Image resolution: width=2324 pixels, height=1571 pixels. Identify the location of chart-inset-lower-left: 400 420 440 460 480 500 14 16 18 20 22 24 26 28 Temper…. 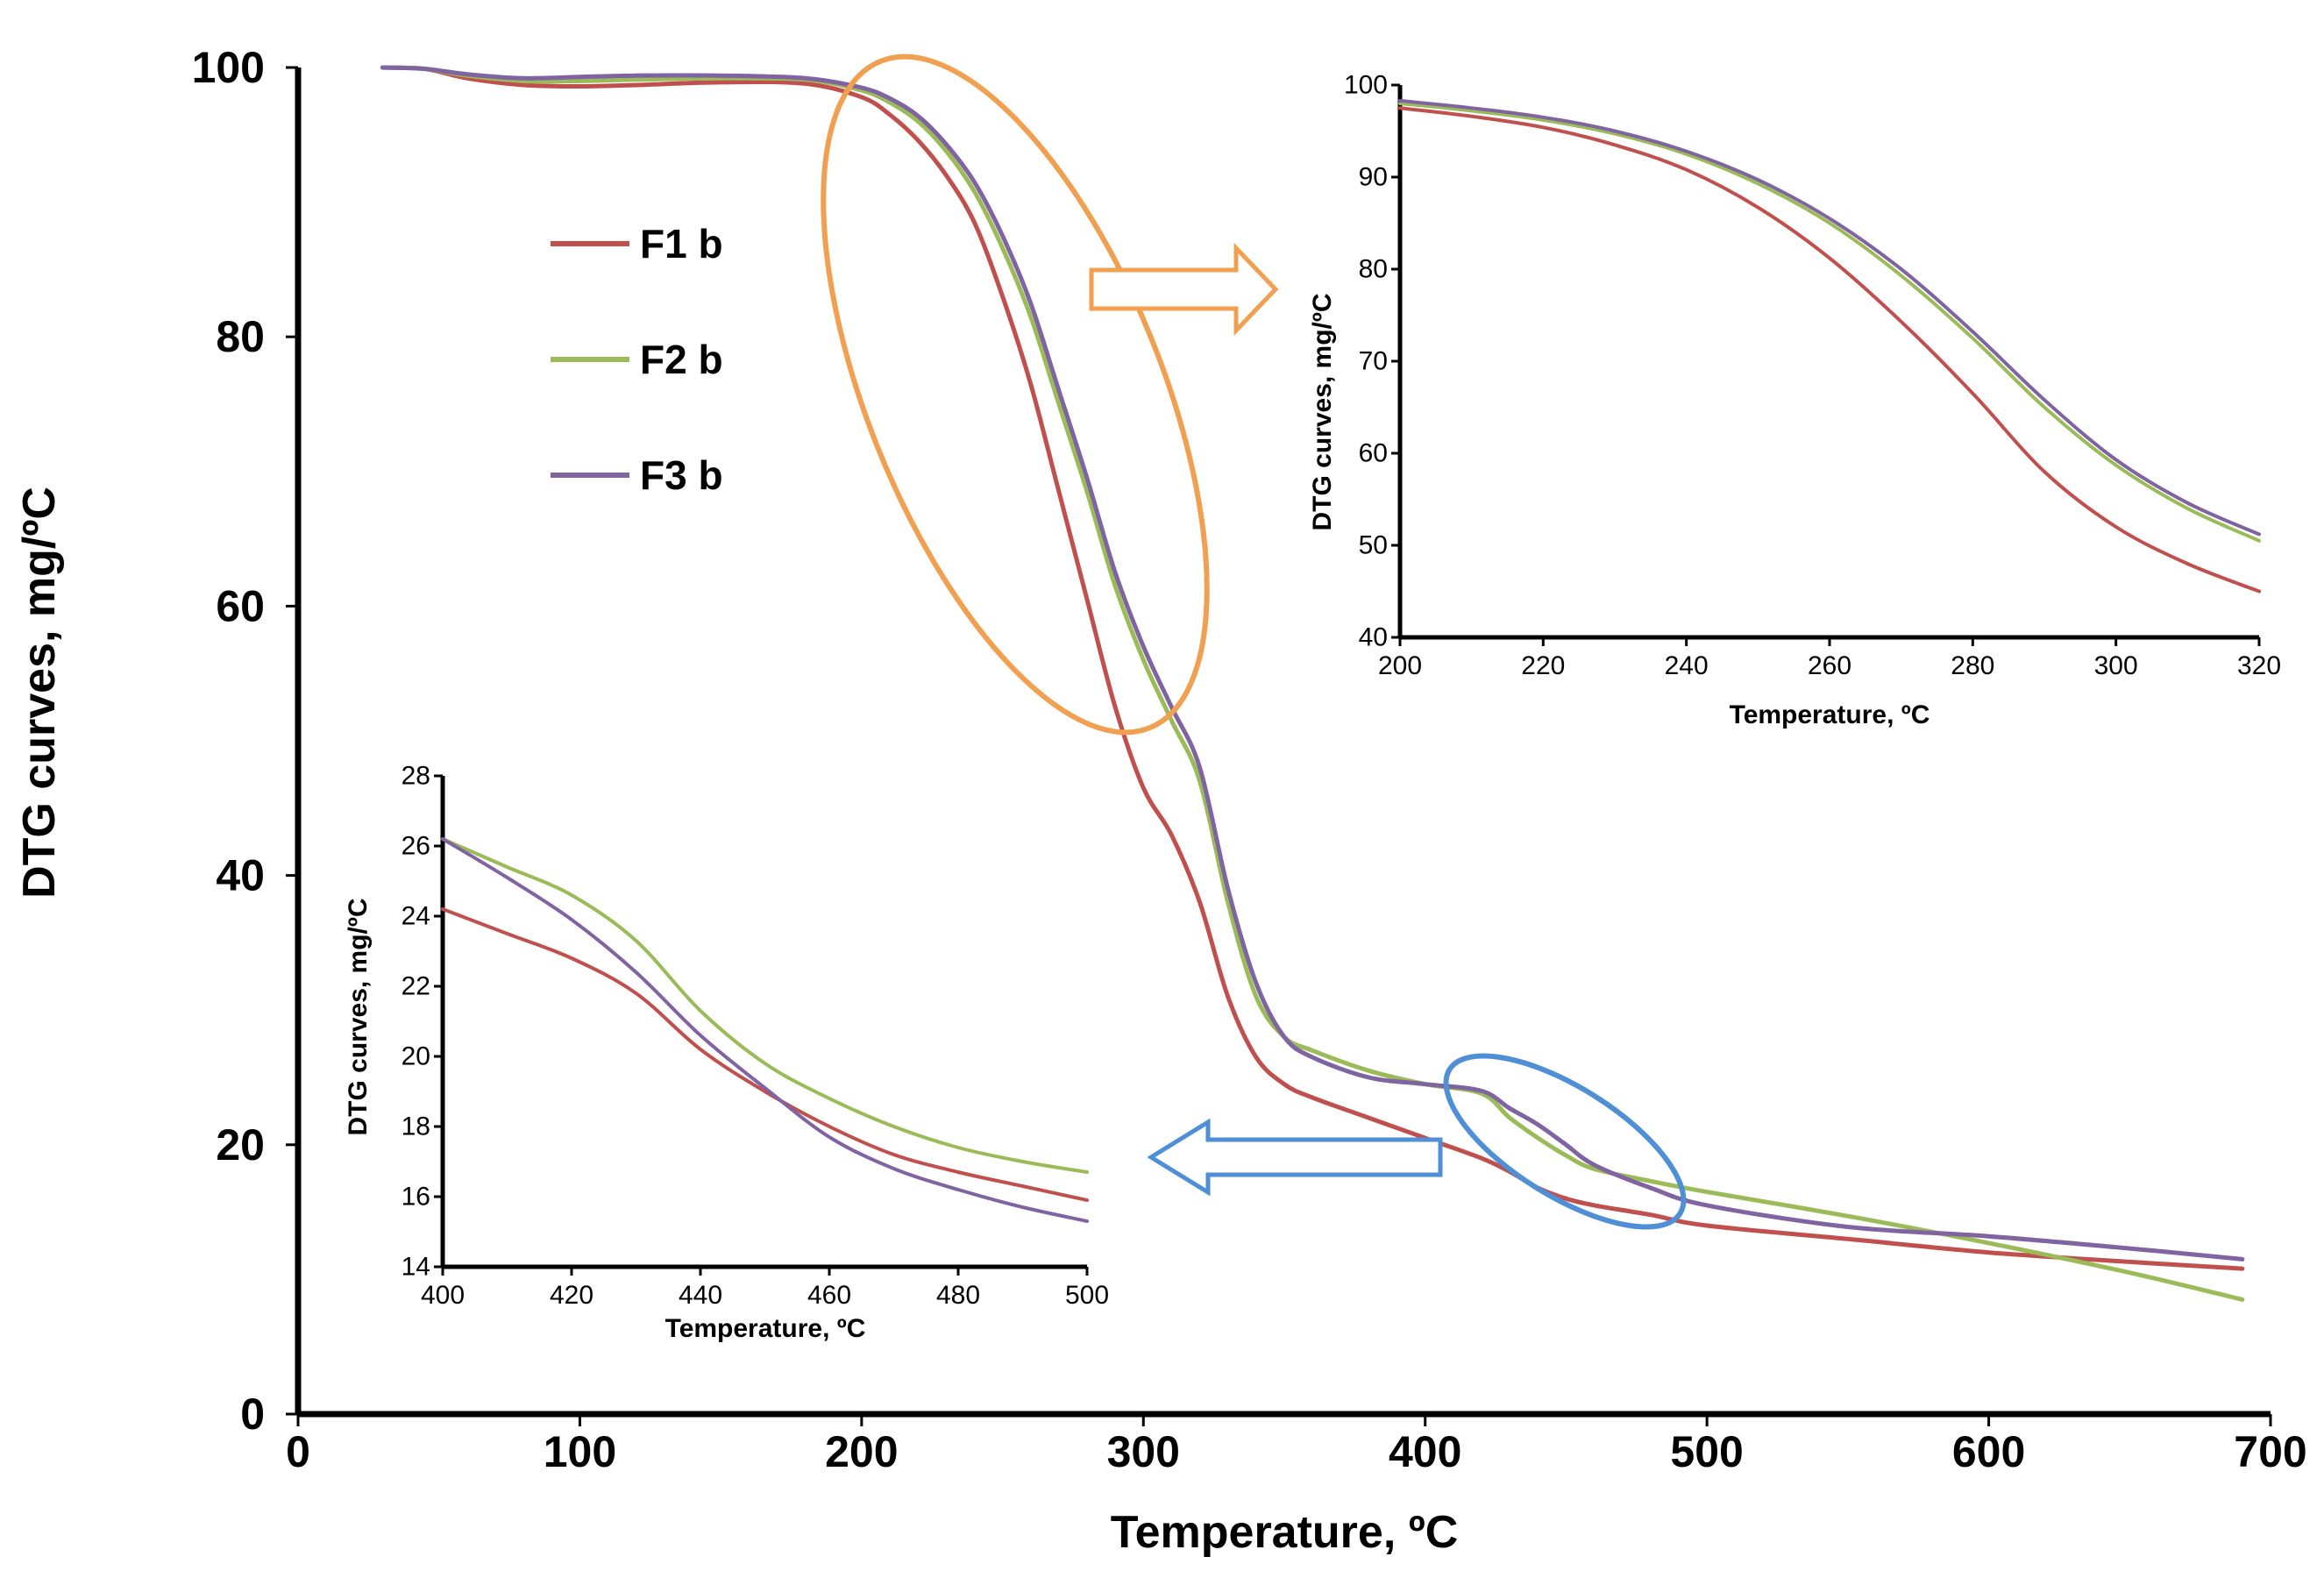
(716, 1048).